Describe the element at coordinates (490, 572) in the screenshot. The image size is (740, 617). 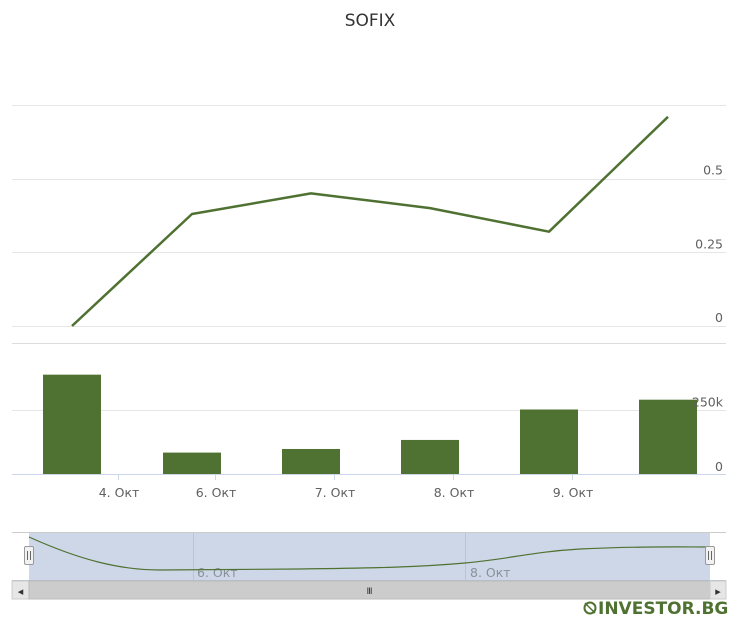
I see `navigator-tick-label: 8. Окт` at that location.